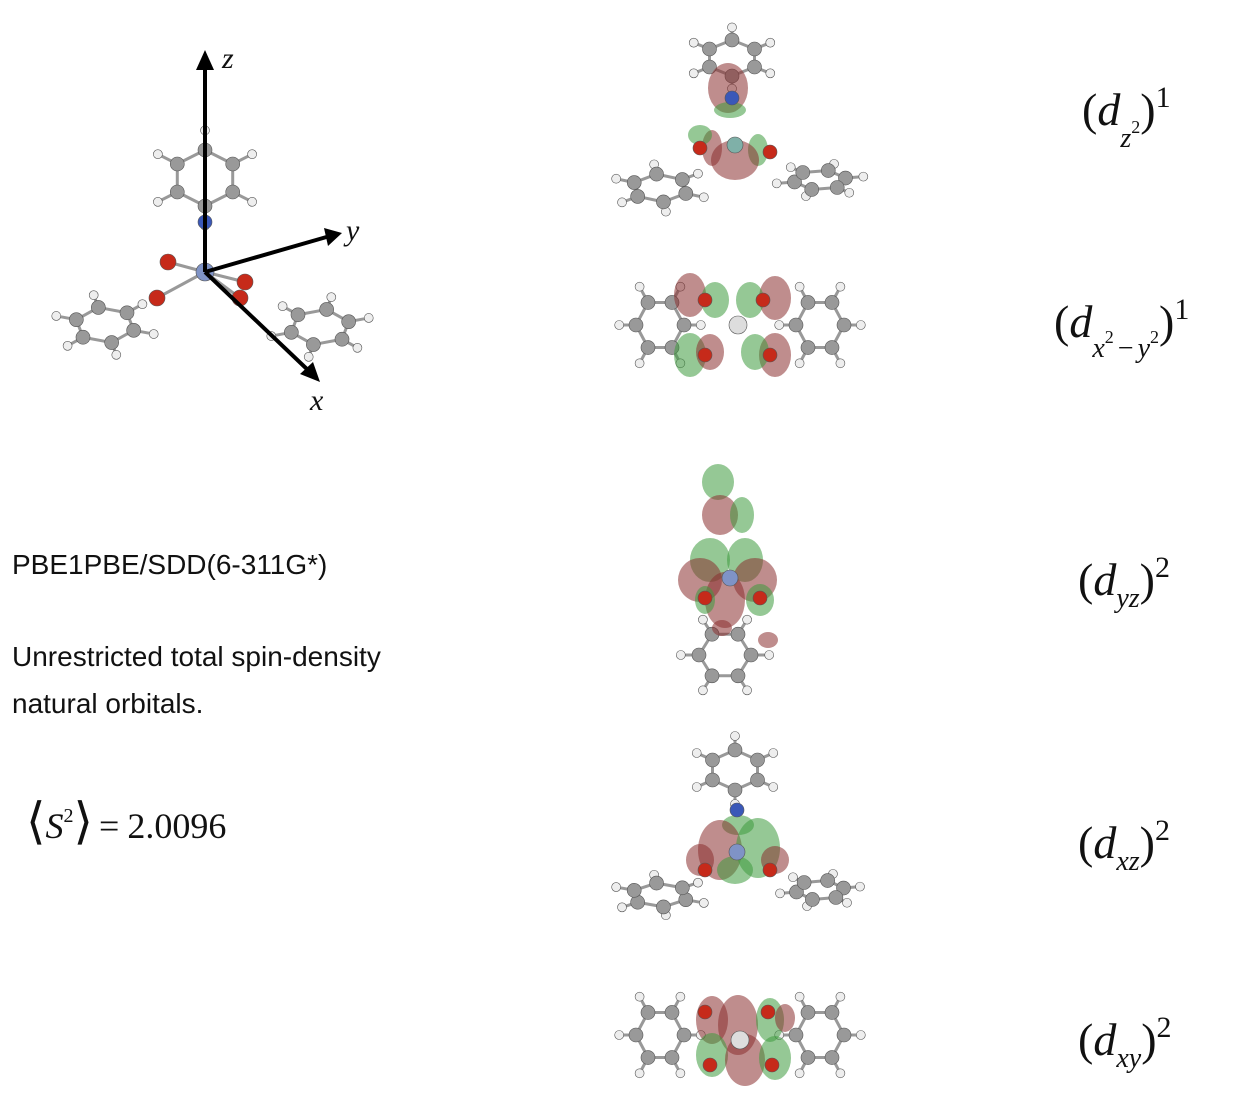 This screenshot has height=1097, width=1234. What do you see at coordinates (1125, 1042) in the screenshot?
I see `orbital-label: (dxy)2` at bounding box center [1125, 1042].